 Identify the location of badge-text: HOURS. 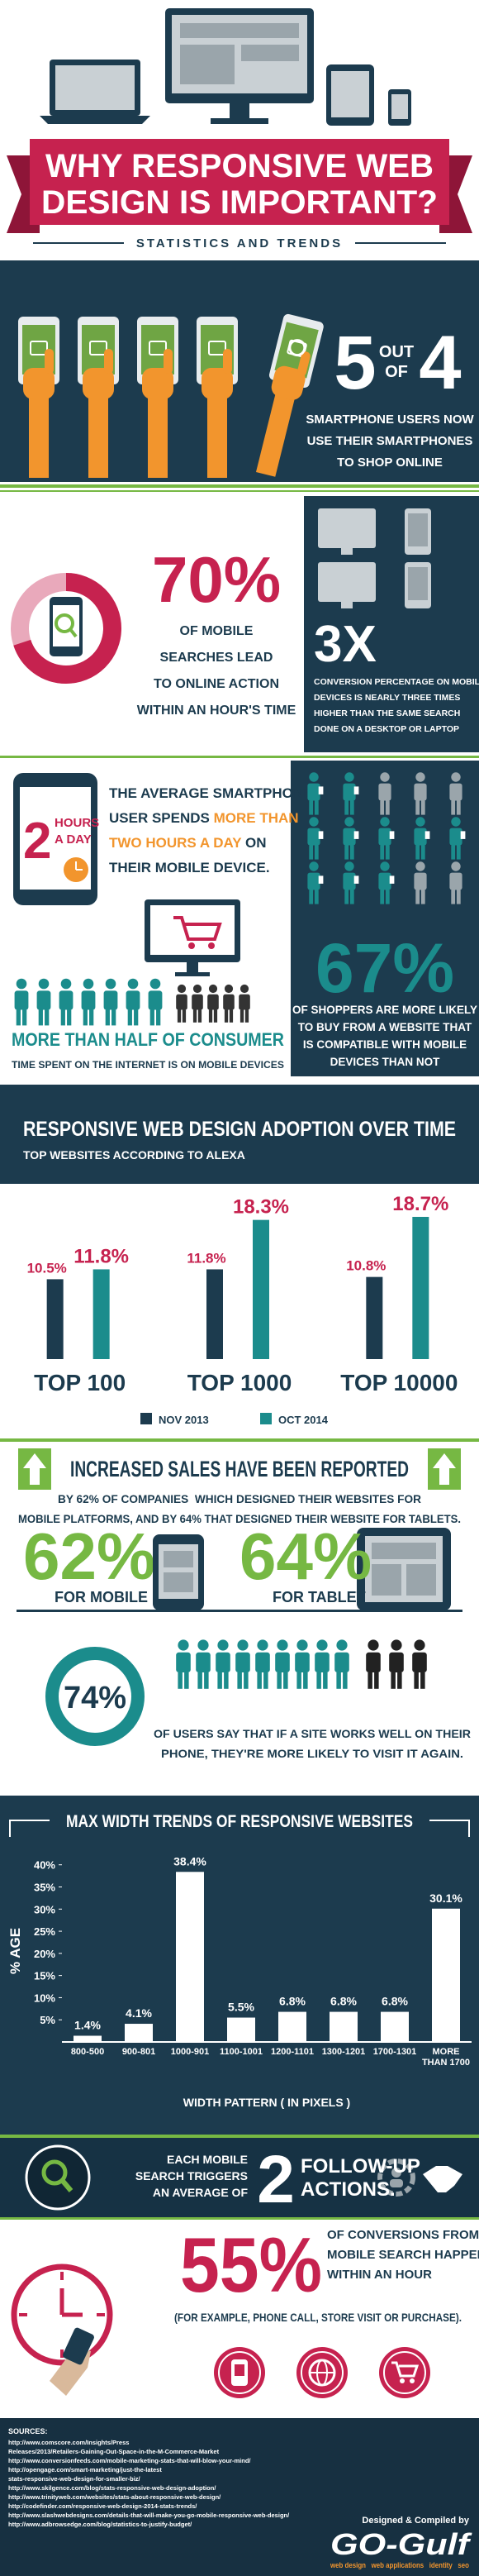
(77, 823).